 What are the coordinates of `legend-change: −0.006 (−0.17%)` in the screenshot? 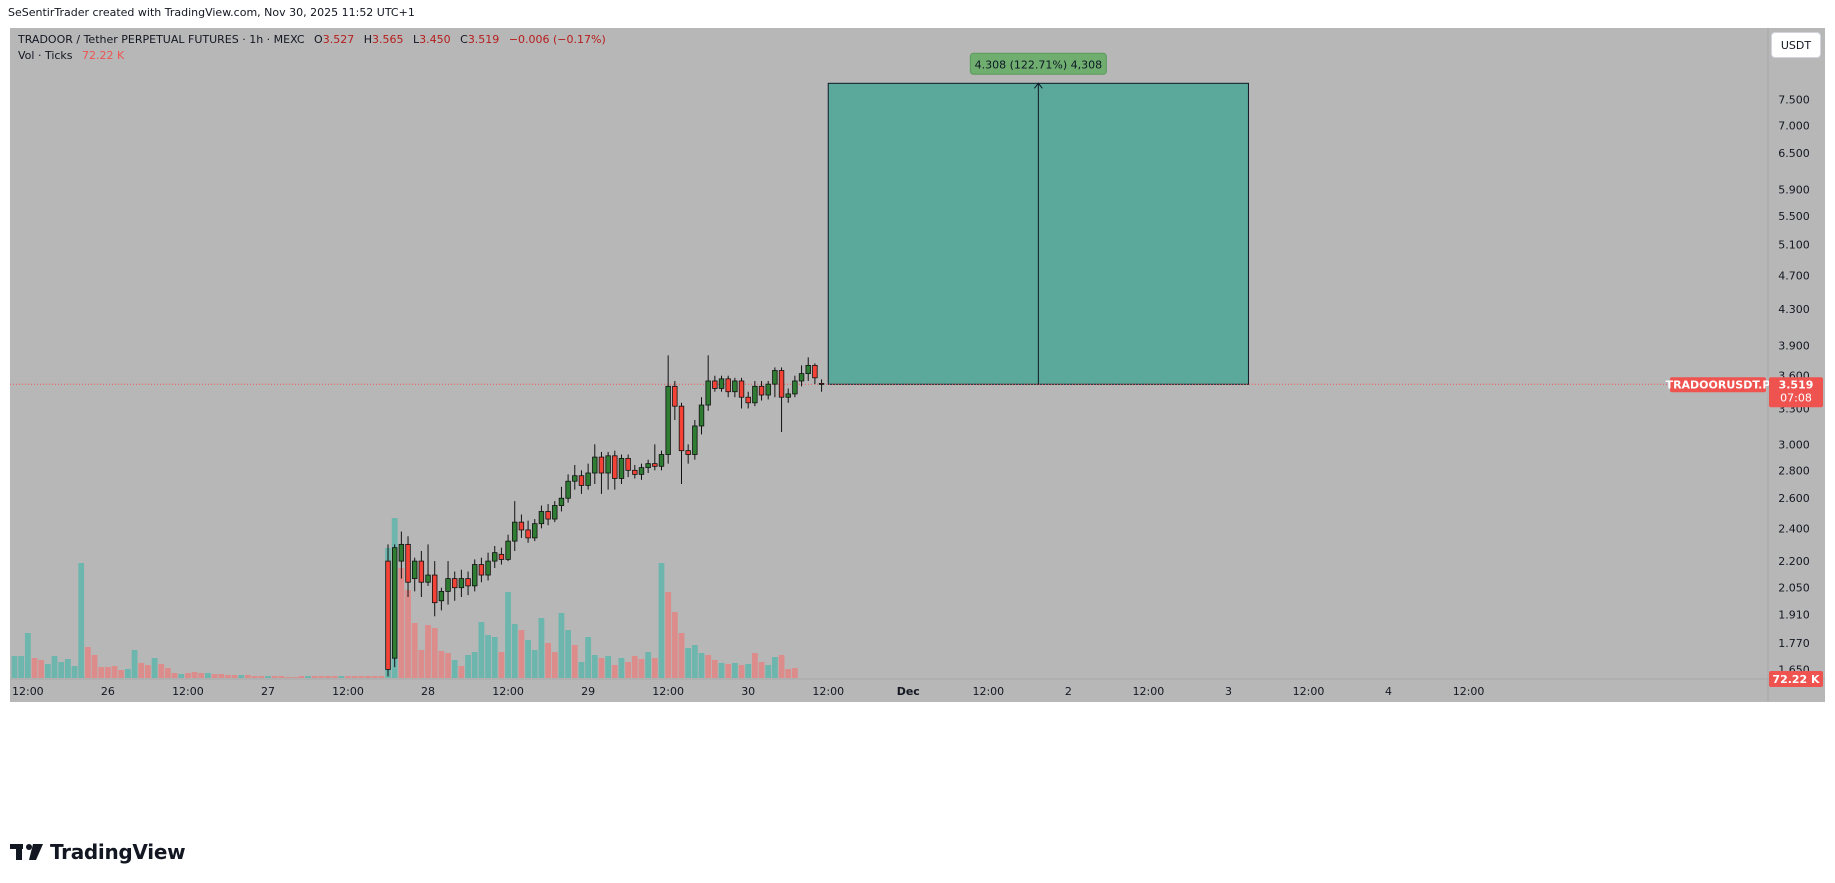 It's located at (557, 39).